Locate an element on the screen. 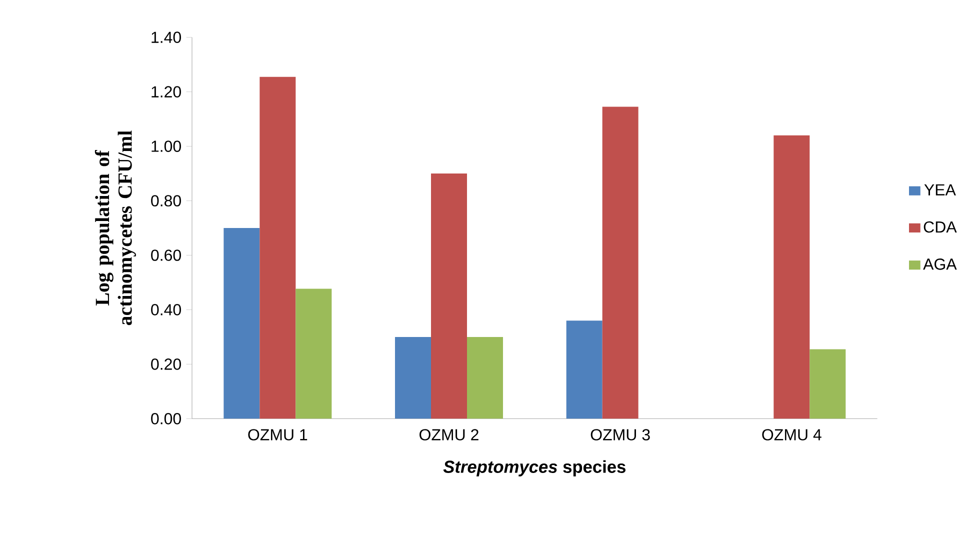 The height and width of the screenshot is (533, 964). x-tick-label: OZMU 2 is located at coordinates (449, 434).